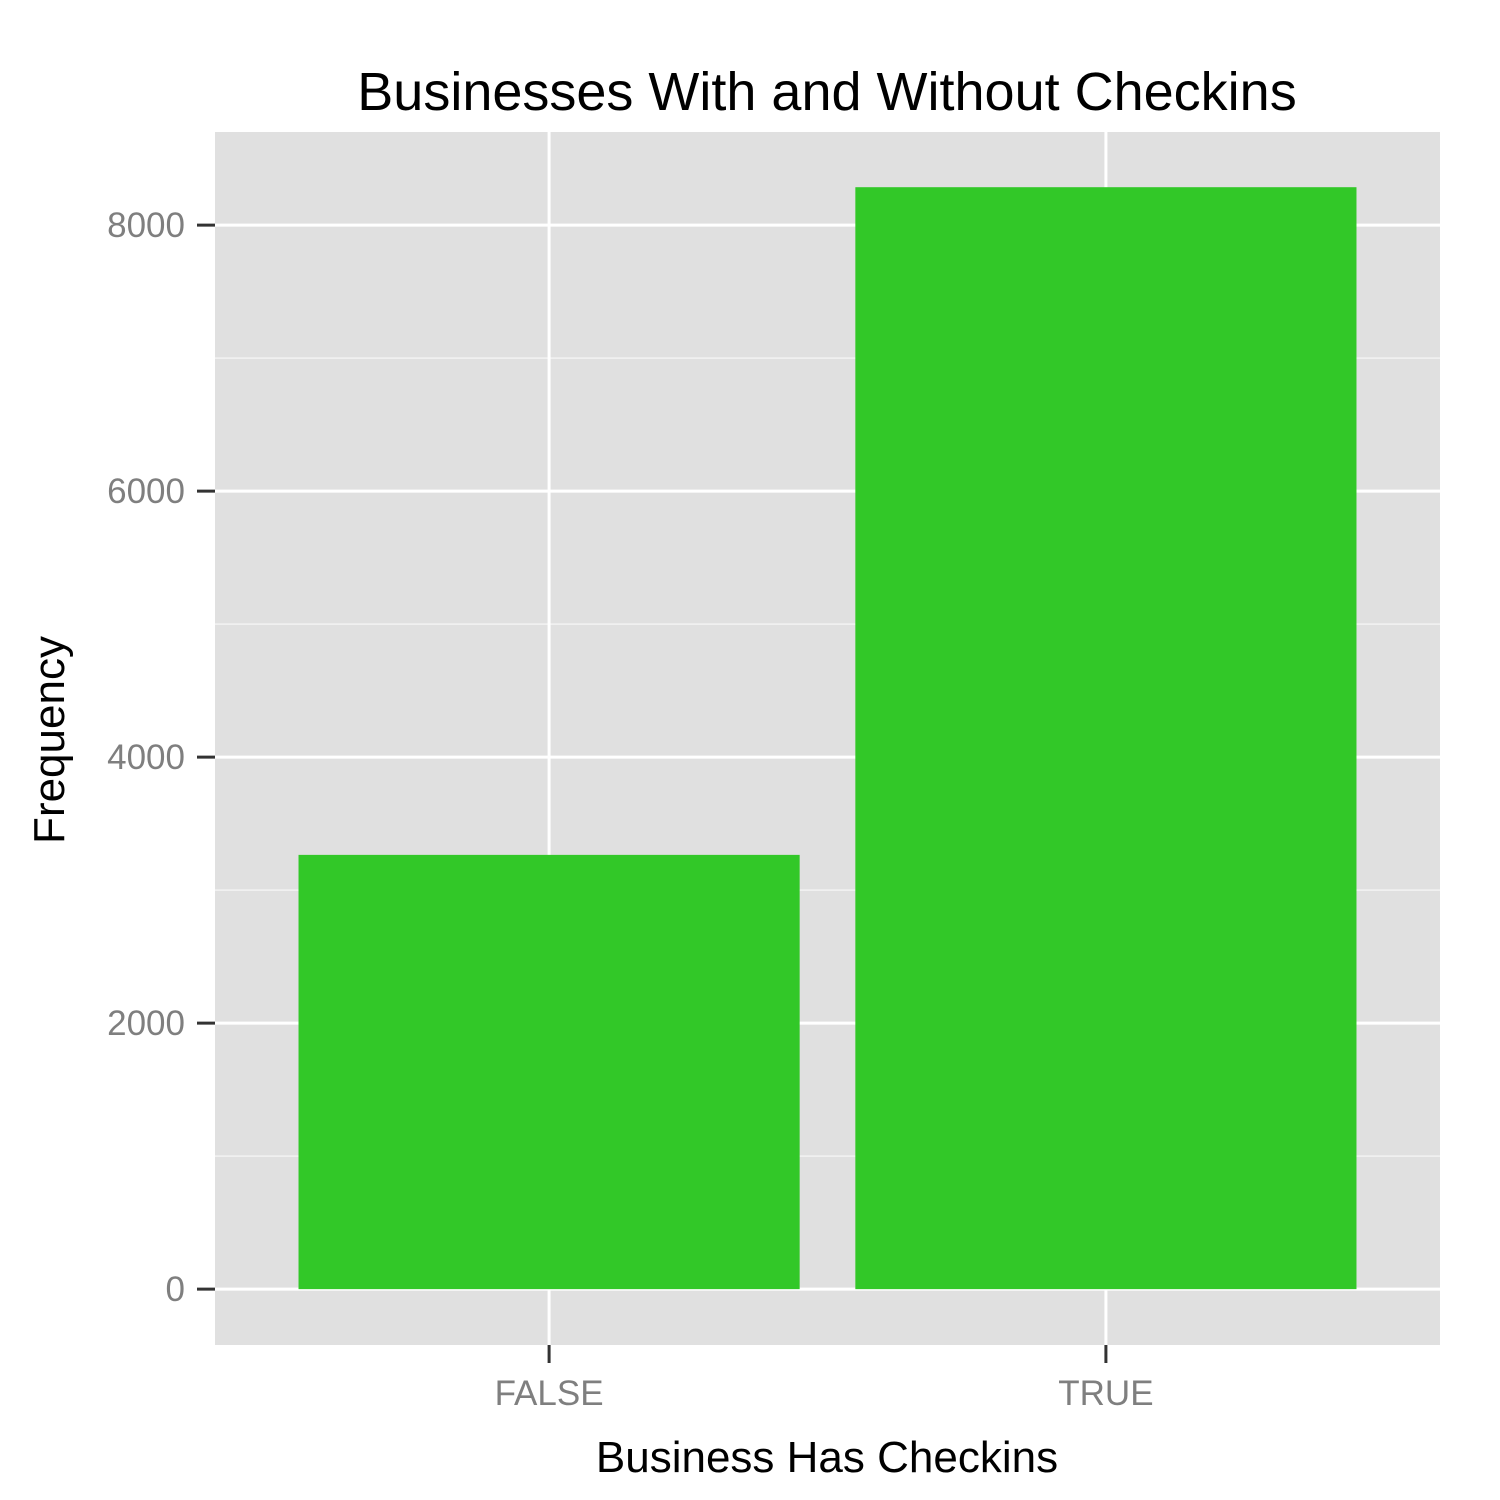 The height and width of the screenshot is (1500, 1500). What do you see at coordinates (549, 1393) in the screenshot?
I see `x-tick-label: FALSE` at bounding box center [549, 1393].